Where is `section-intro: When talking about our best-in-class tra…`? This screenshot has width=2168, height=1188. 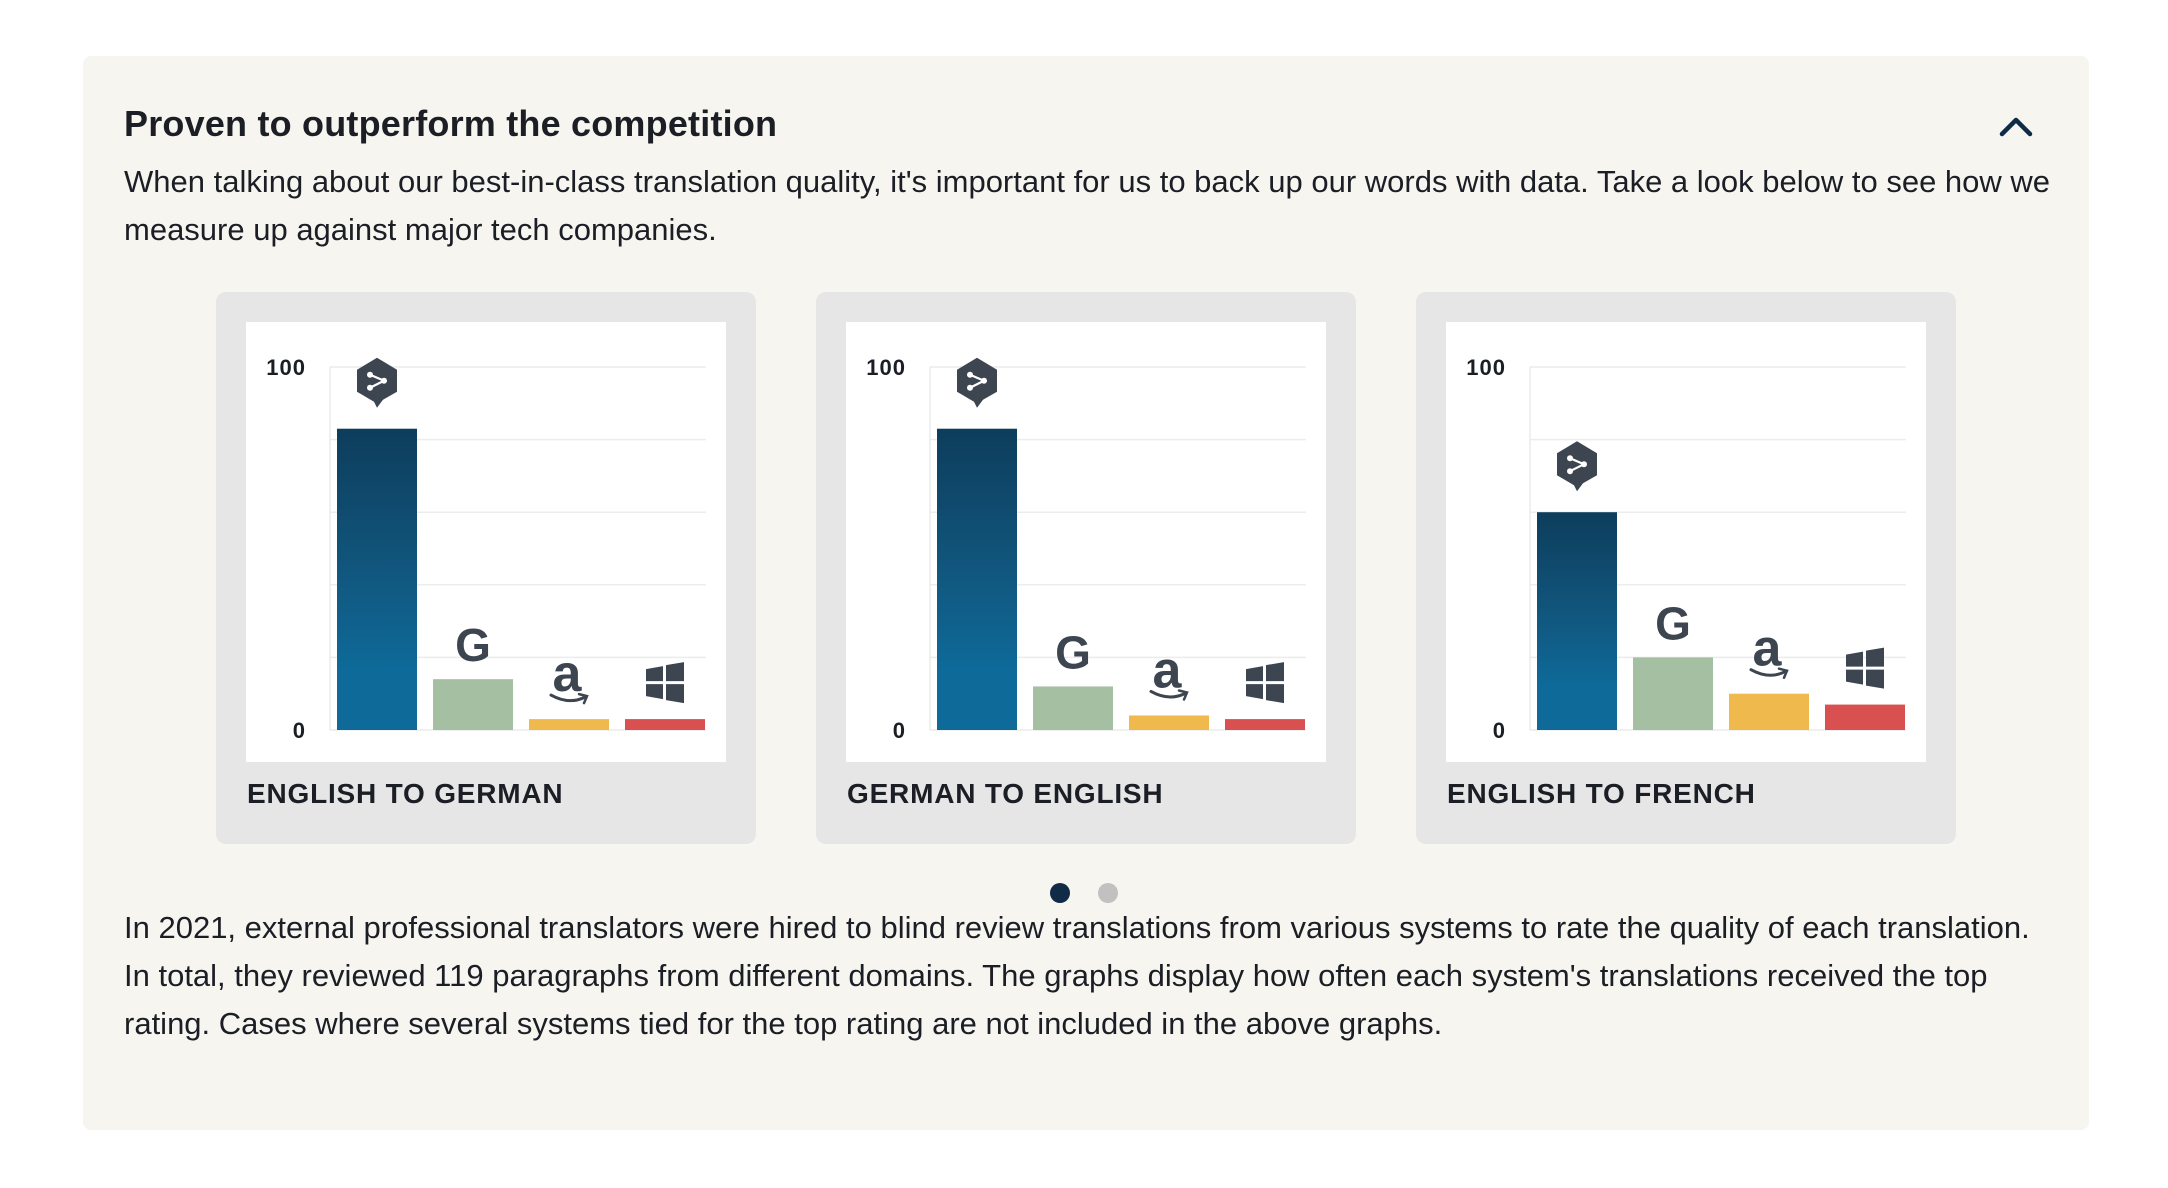
section-intro: When talking about our best-in-class tra… is located at coordinates (1087, 205).